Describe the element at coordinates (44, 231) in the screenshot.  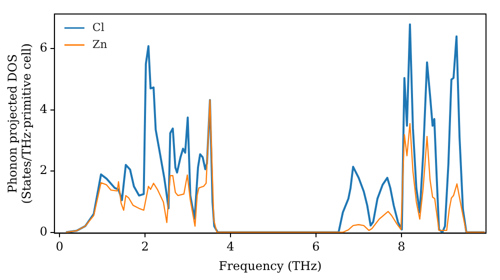
I see `y-tick-label: 0` at that location.